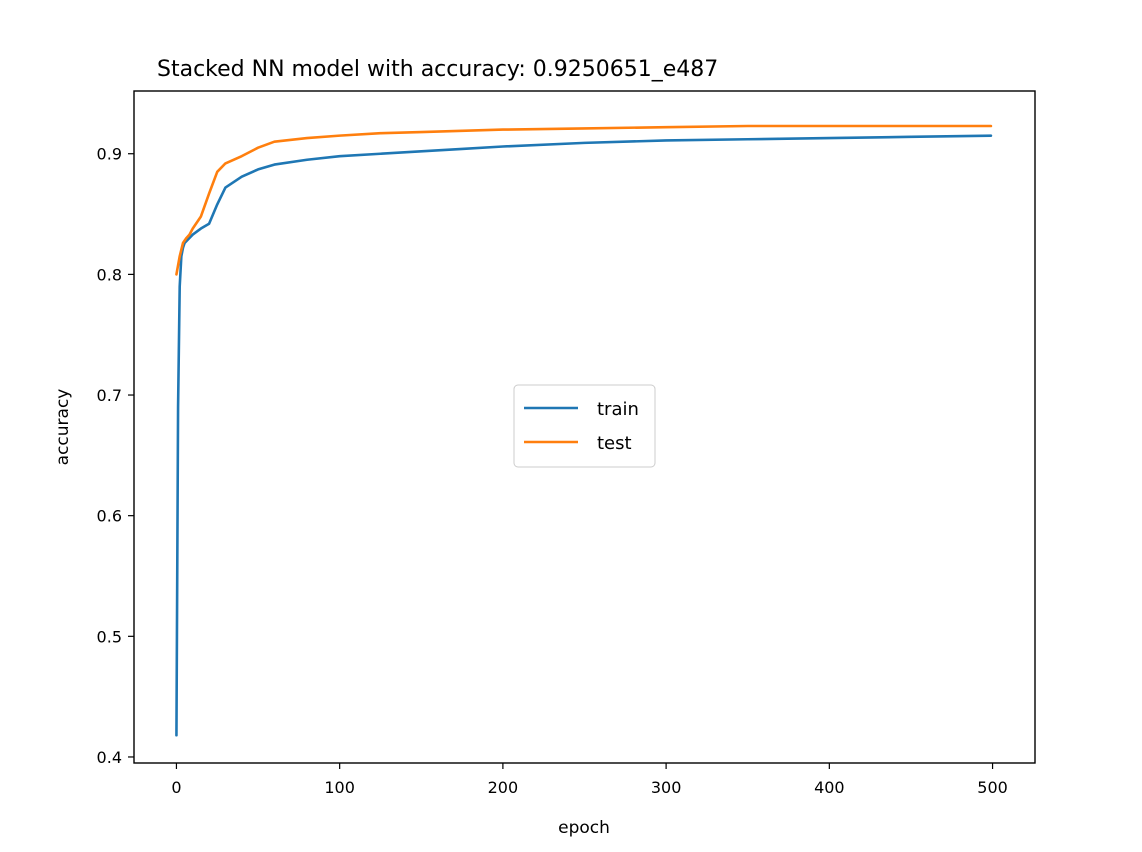  What do you see at coordinates (109, 154) in the screenshot?
I see `y-tick-label: 0.9` at bounding box center [109, 154].